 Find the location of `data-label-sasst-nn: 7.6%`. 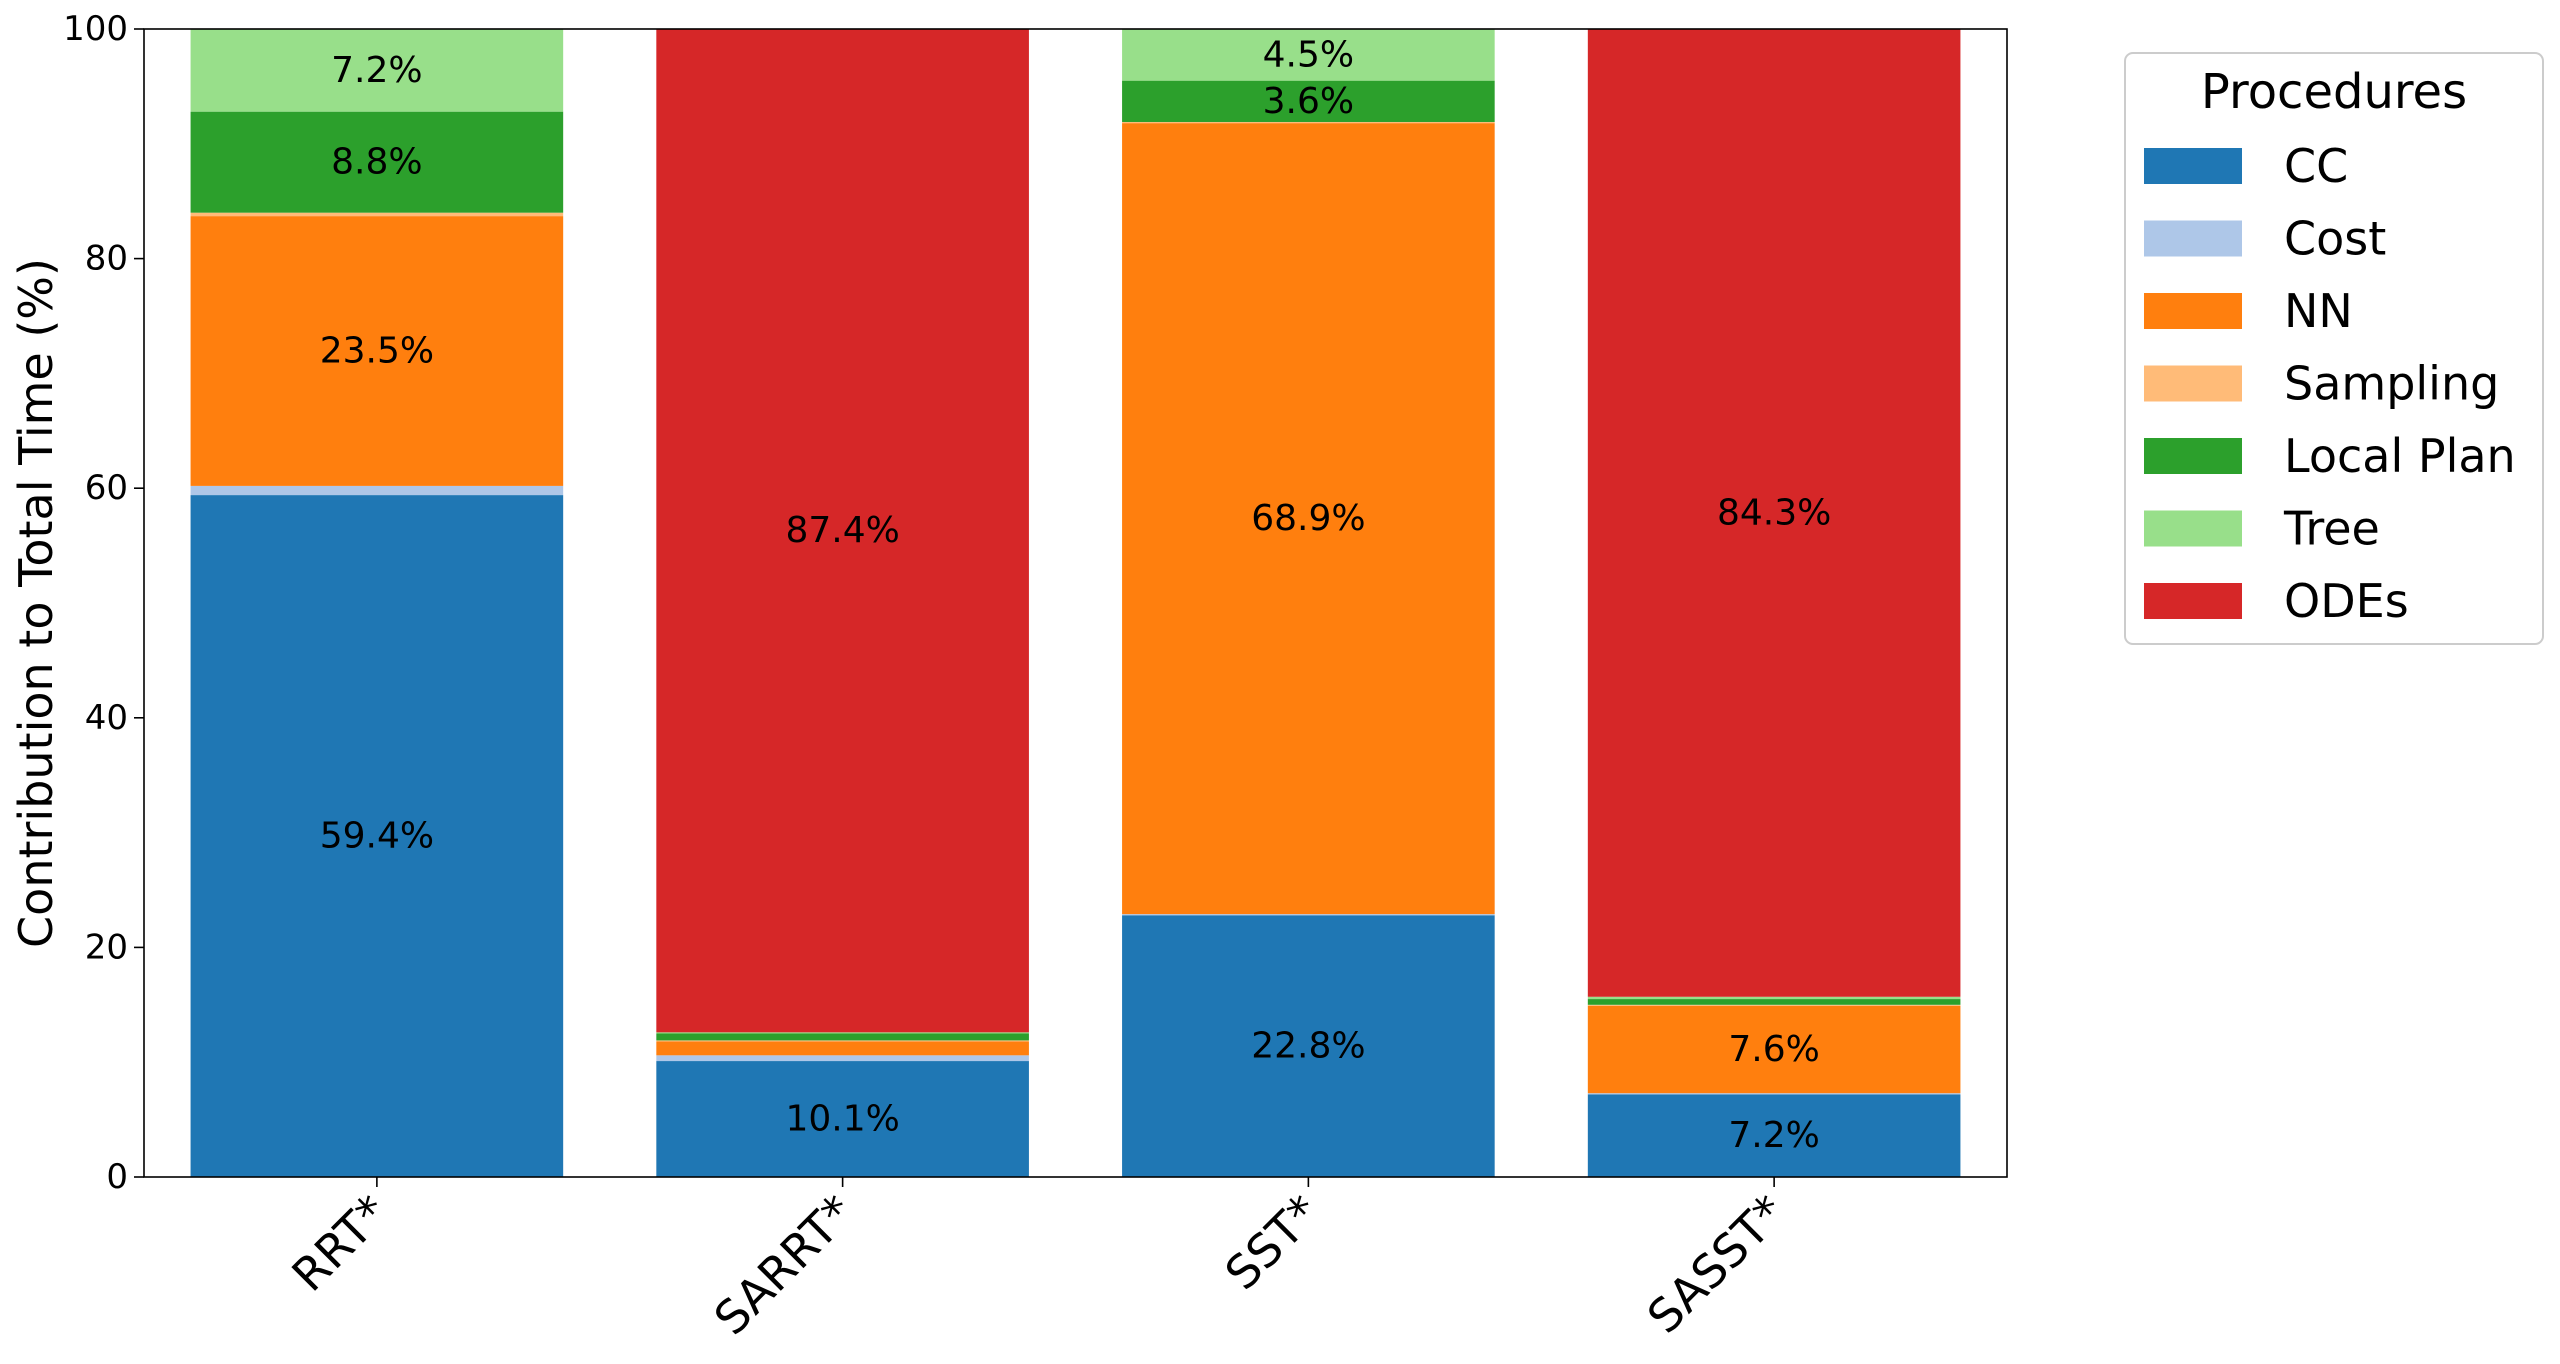

data-label-sasst-nn: 7.6% is located at coordinates (1773, 1049).